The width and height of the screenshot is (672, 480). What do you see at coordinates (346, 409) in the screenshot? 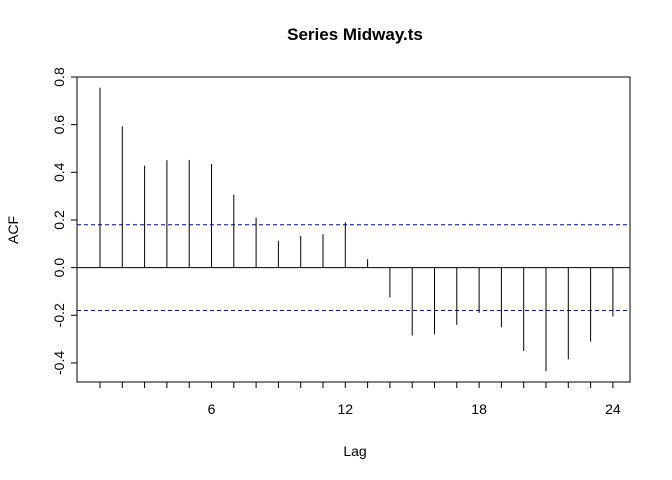
I see `x-tick-label-12: 12` at bounding box center [346, 409].